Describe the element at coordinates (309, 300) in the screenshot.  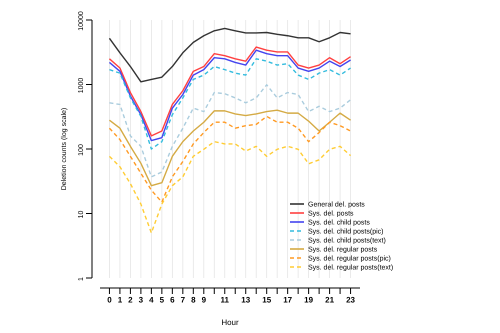
I see `x-tick-label: 19` at that location.